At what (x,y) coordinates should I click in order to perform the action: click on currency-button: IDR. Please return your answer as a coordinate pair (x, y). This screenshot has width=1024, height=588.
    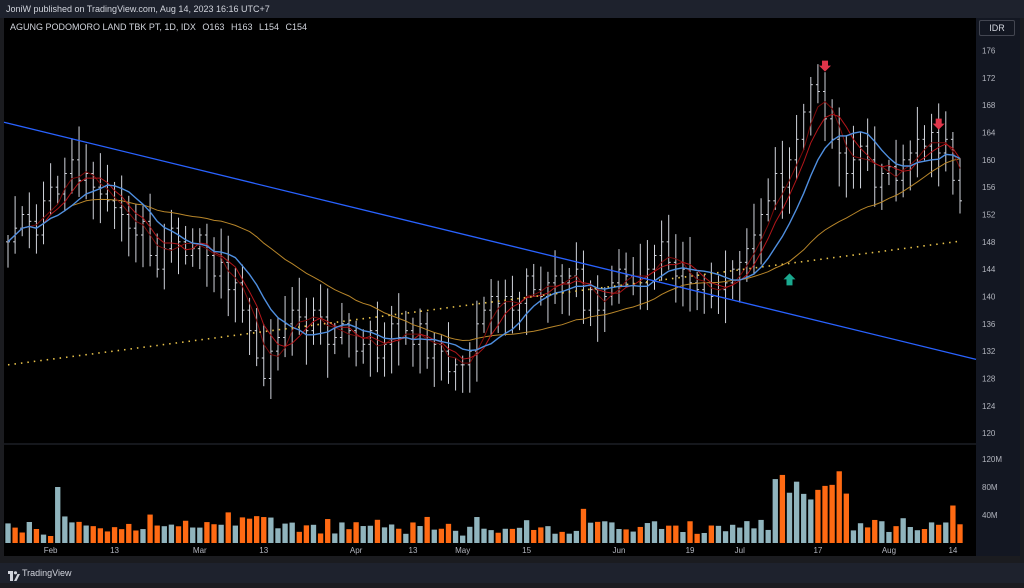
    Looking at the image, I should click on (997, 28).